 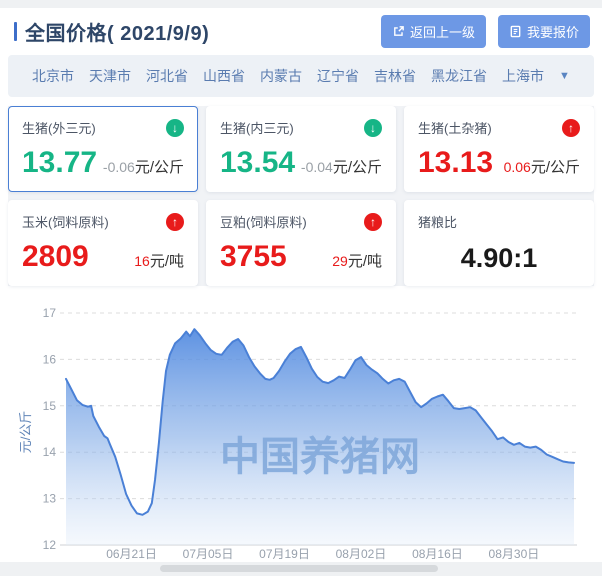 I want to click on card-values: 13.77 -0.06 元/公斤, so click(x=103, y=163).